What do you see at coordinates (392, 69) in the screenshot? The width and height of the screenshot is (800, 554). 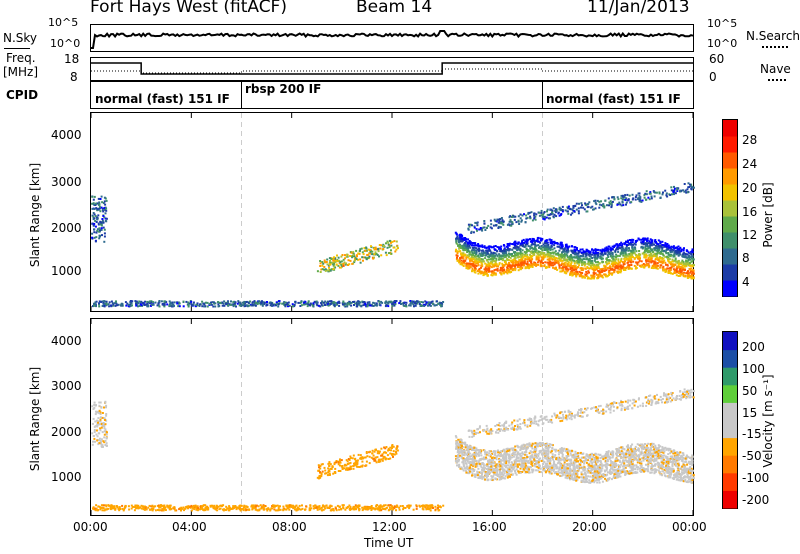 I see `freq-panel` at bounding box center [392, 69].